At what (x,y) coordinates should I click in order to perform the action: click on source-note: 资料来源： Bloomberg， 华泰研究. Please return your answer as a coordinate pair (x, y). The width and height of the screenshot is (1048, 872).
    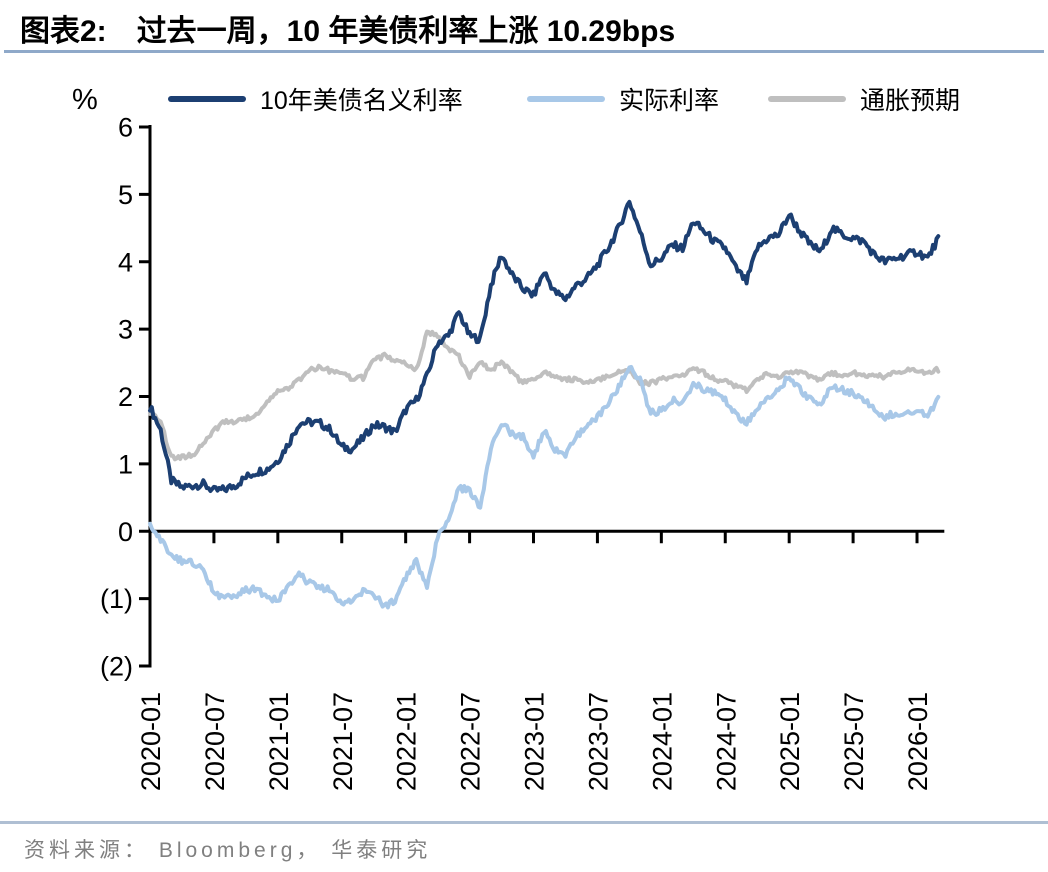
    Looking at the image, I should click on (228, 850).